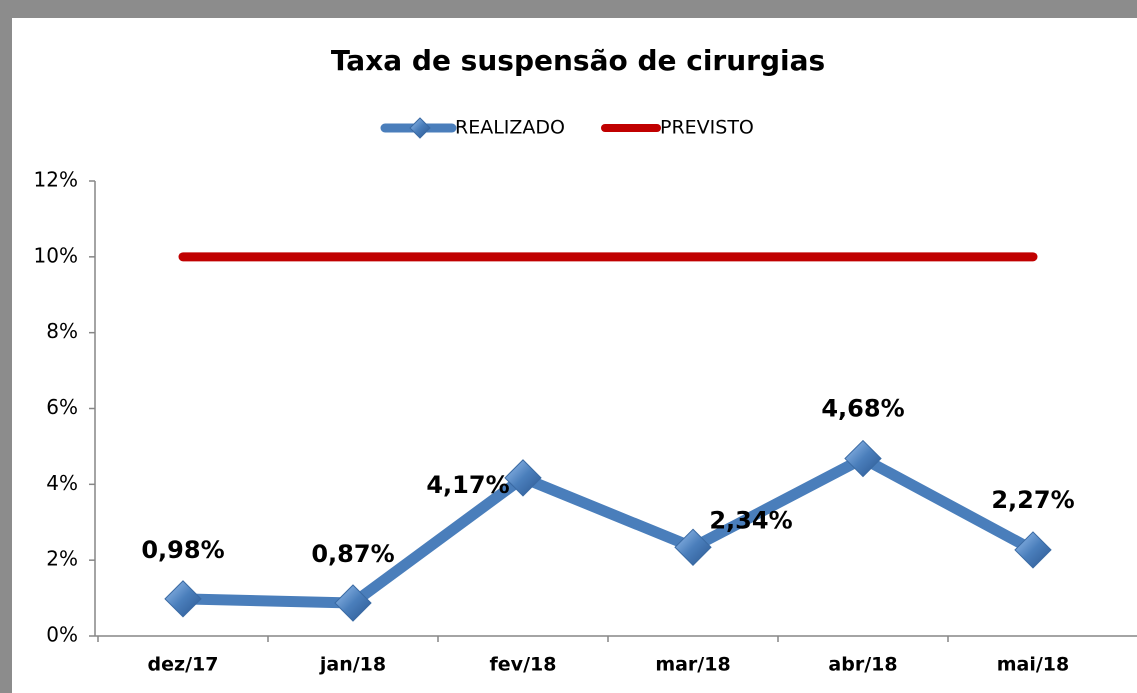 This screenshot has width=1137, height=693. I want to click on x-tick-label: jan/18, so click(352, 665).